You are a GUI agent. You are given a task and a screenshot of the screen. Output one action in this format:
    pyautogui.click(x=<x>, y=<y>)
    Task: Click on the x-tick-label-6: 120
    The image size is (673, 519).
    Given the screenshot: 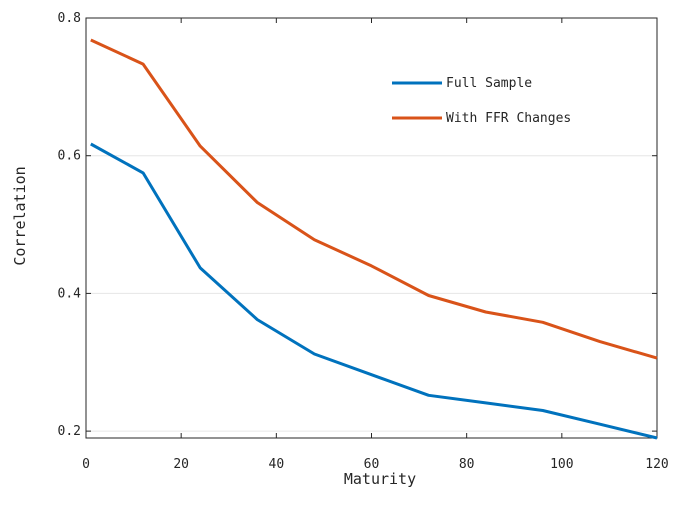 What is the action you would take?
    pyautogui.click(x=656, y=464)
    